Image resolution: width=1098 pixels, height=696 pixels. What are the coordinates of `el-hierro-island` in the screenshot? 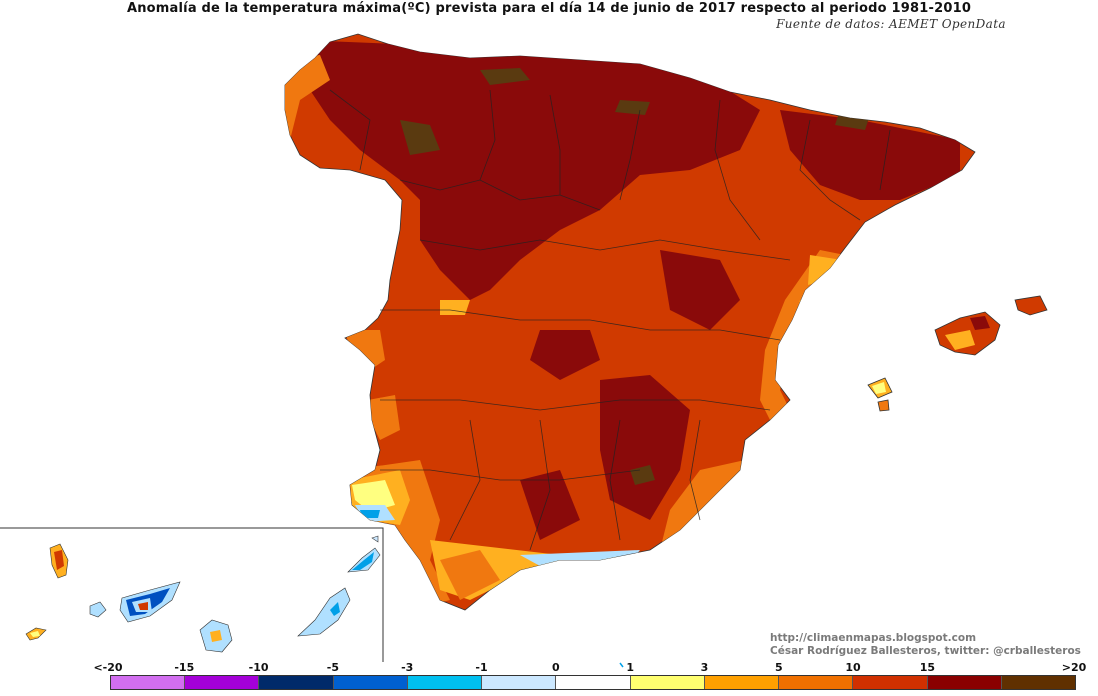 It's located at (36, 634).